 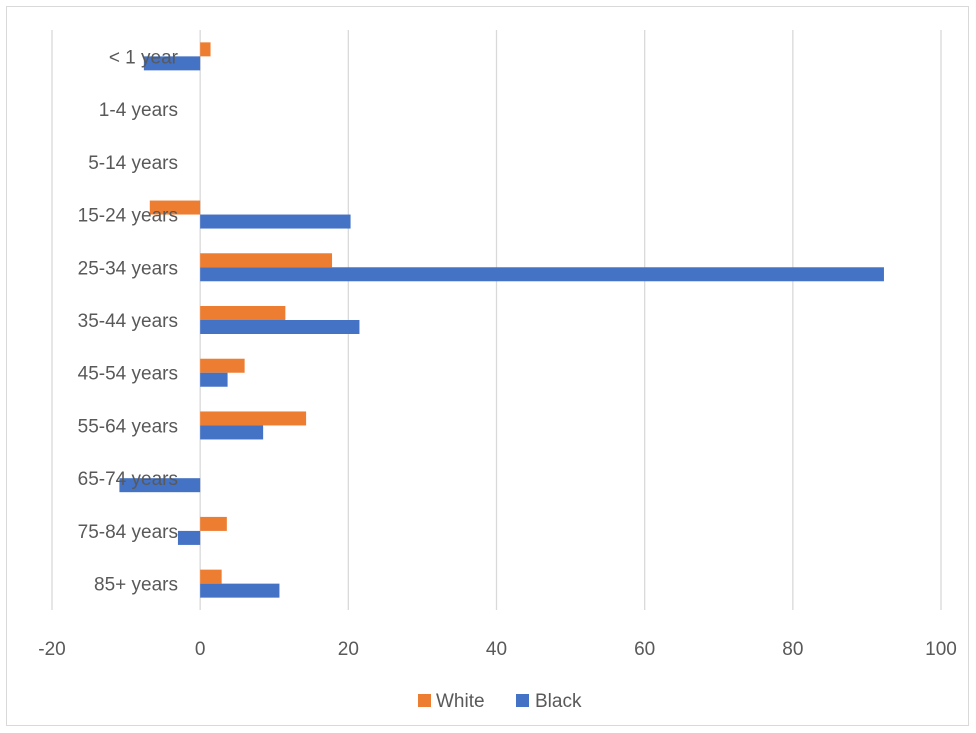 What do you see at coordinates (460, 701) in the screenshot?
I see `legend-label-white: White` at bounding box center [460, 701].